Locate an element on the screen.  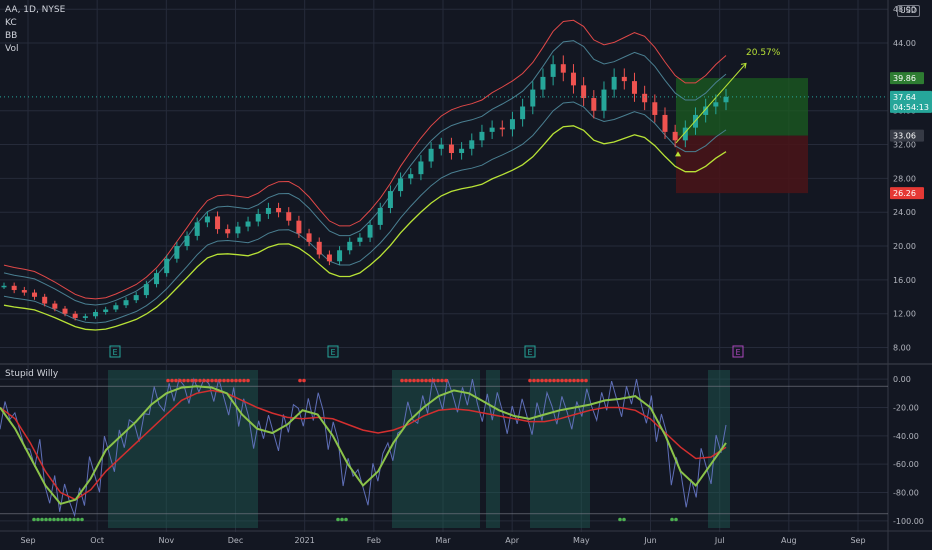
time-tick-label: Oct is located at coordinates (97, 540).